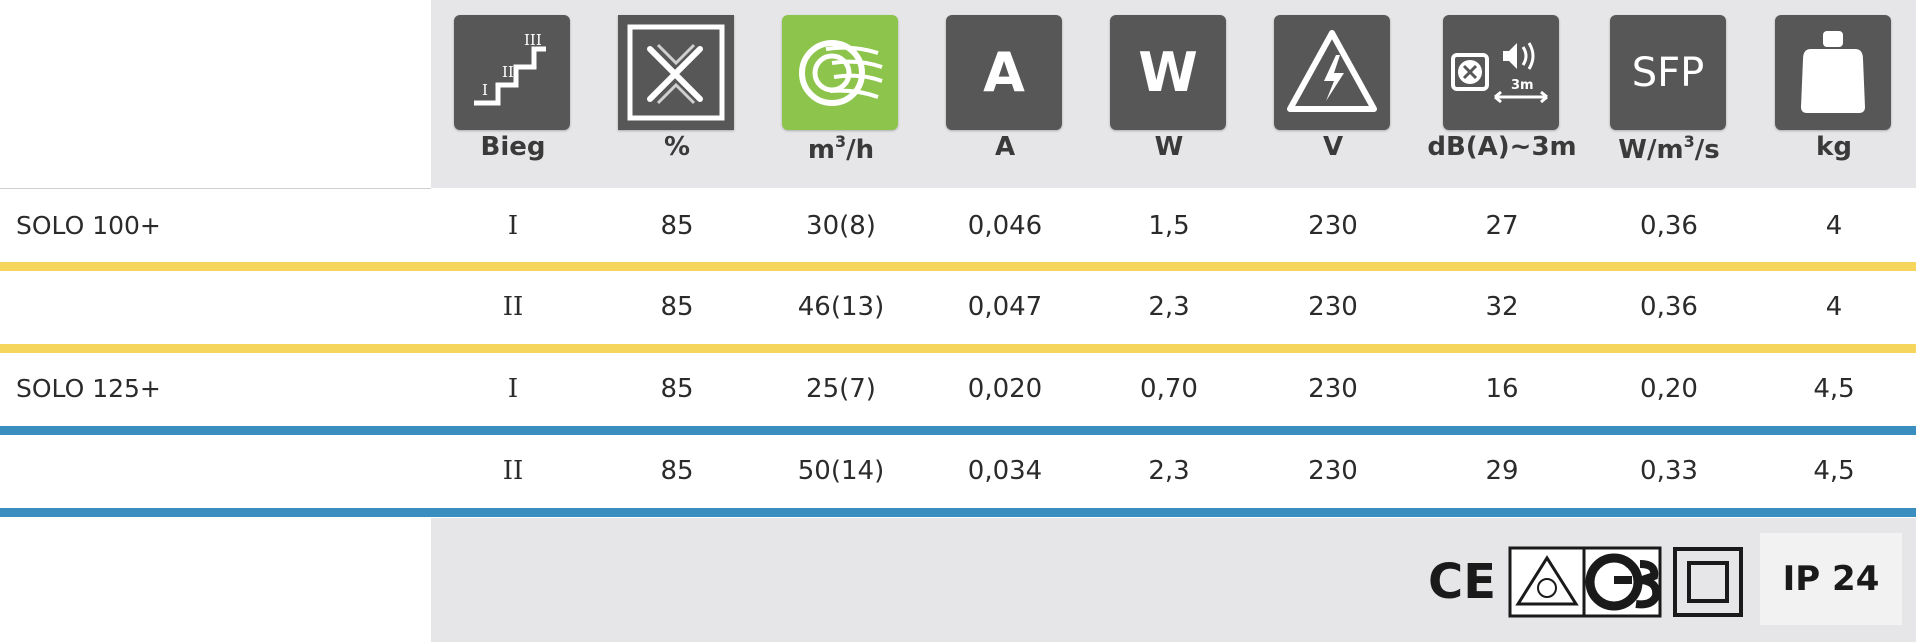  What do you see at coordinates (1005, 226) in the screenshot?
I see `cell-current: 0,046` at bounding box center [1005, 226].